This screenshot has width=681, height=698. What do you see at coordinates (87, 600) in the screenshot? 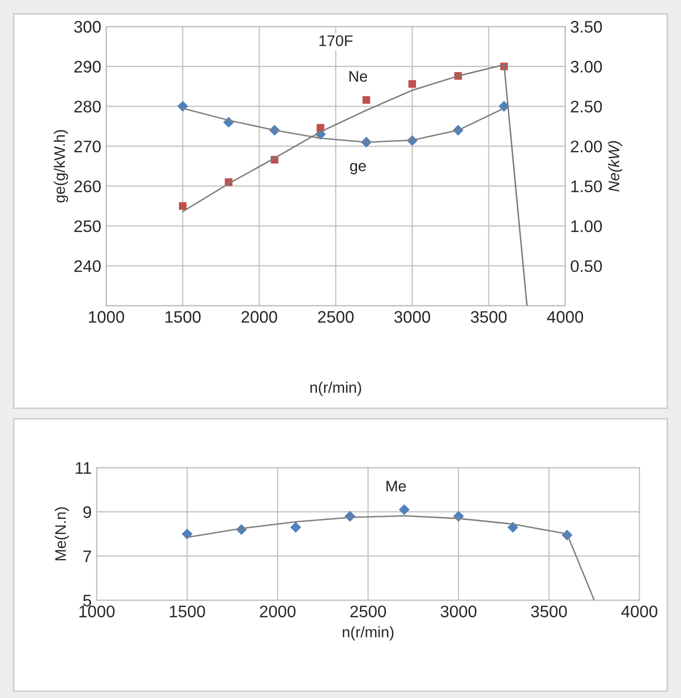
I see `y-tick-label: 5` at bounding box center [87, 600].